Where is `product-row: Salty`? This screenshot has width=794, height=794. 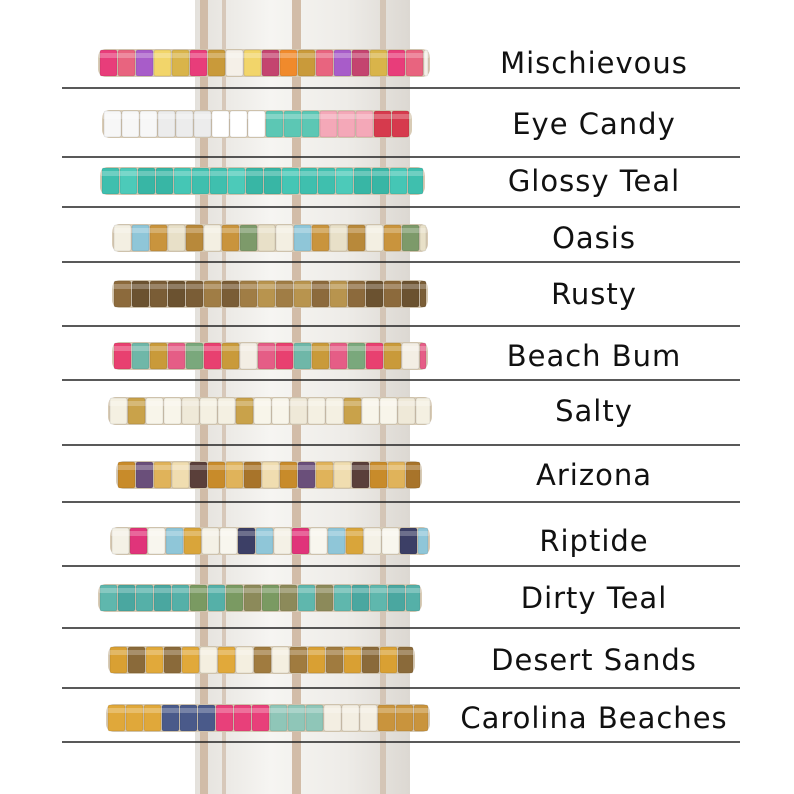
product-row: Salty is located at coordinates (401, 420).